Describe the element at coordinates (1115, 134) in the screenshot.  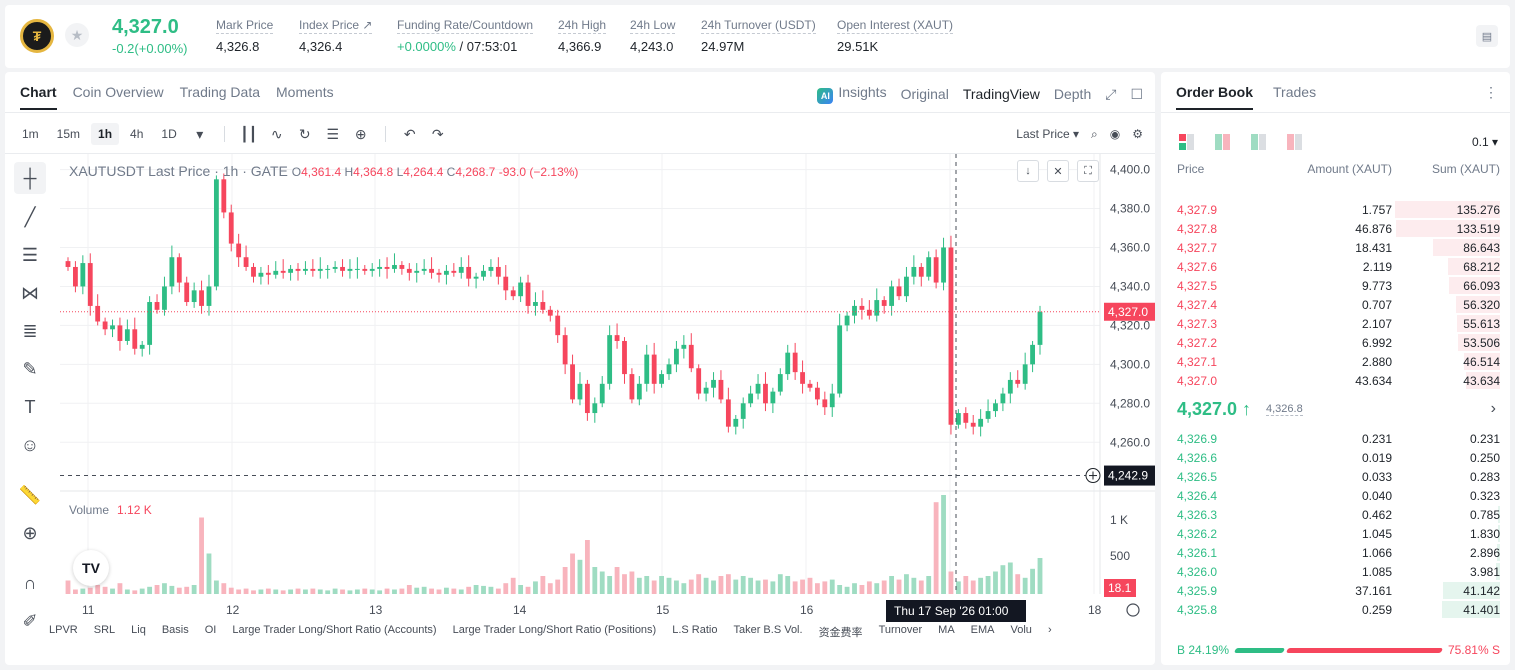
I see `camera-icon: ◉` at that location.